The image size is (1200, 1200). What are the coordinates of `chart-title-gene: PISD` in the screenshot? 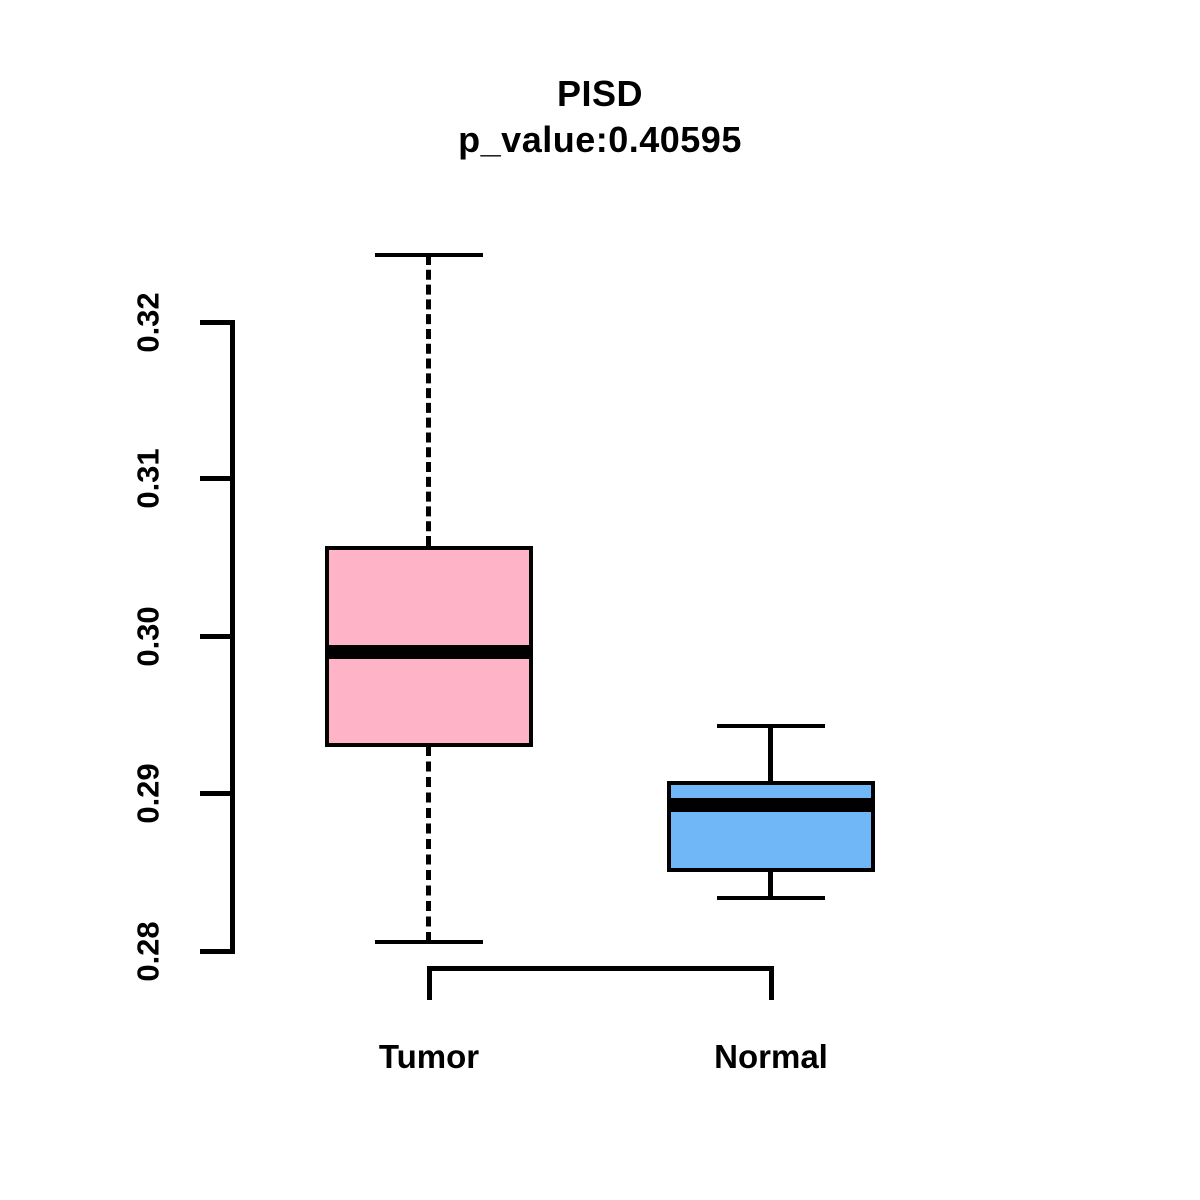 It's located at (600, 93).